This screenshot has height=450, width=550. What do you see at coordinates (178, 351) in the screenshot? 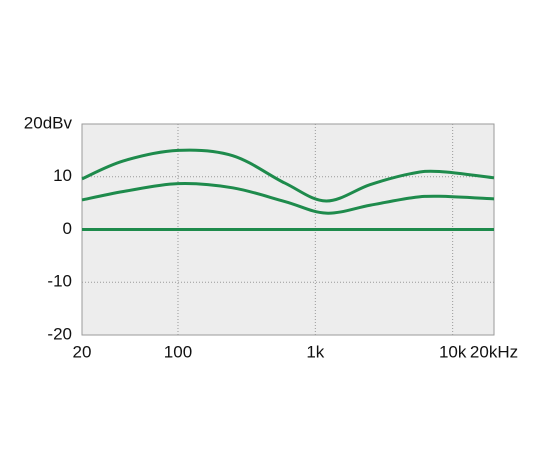
I see `x-tick-label: 100` at bounding box center [178, 351].